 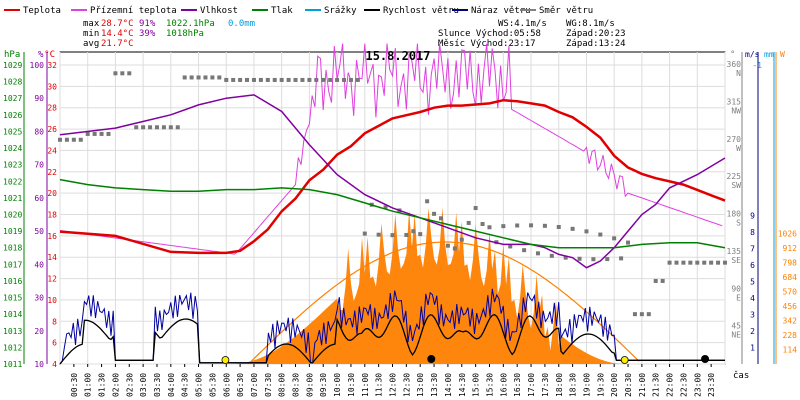 I want to click on stats-max-label: max, so click(x=91, y=24).